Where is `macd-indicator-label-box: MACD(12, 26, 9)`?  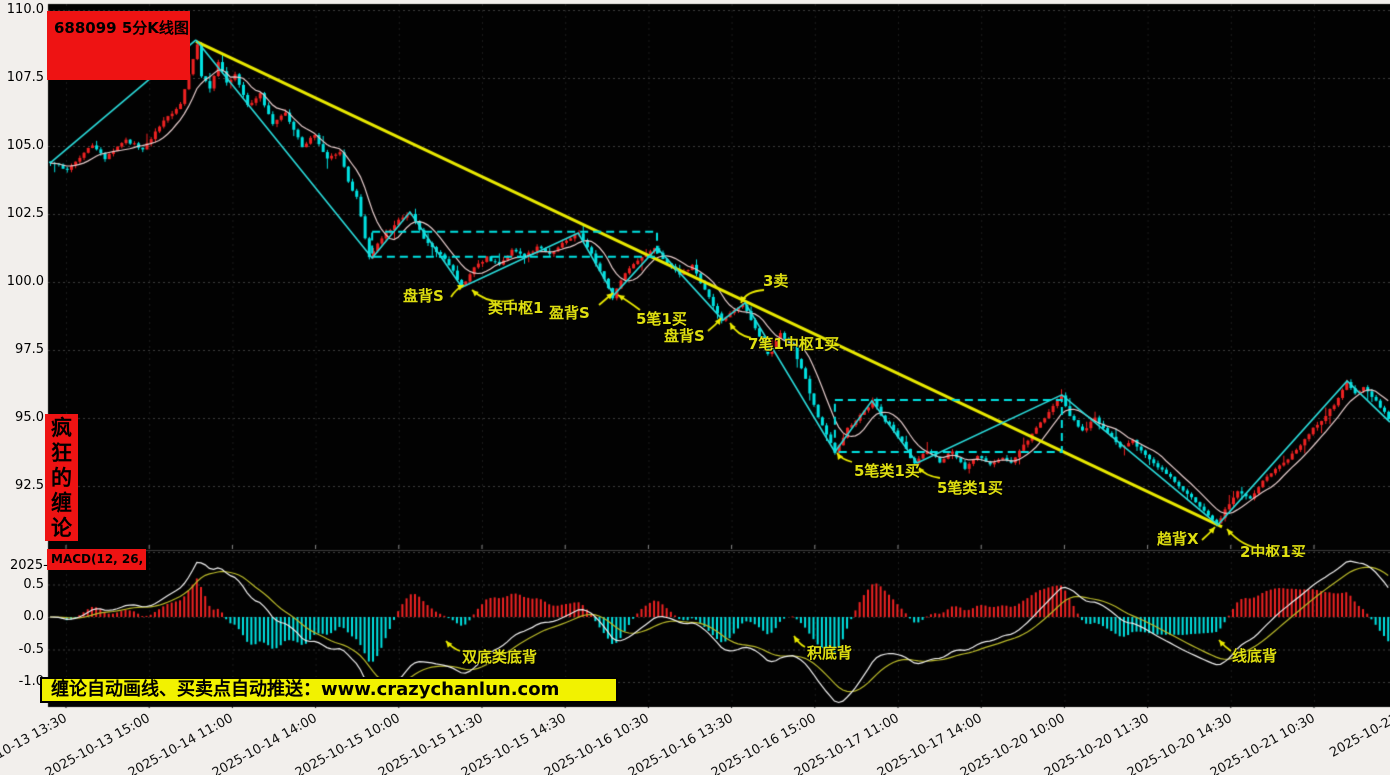 macd-indicator-label-box: MACD(12, 26, 9) is located at coordinates (96, 559).